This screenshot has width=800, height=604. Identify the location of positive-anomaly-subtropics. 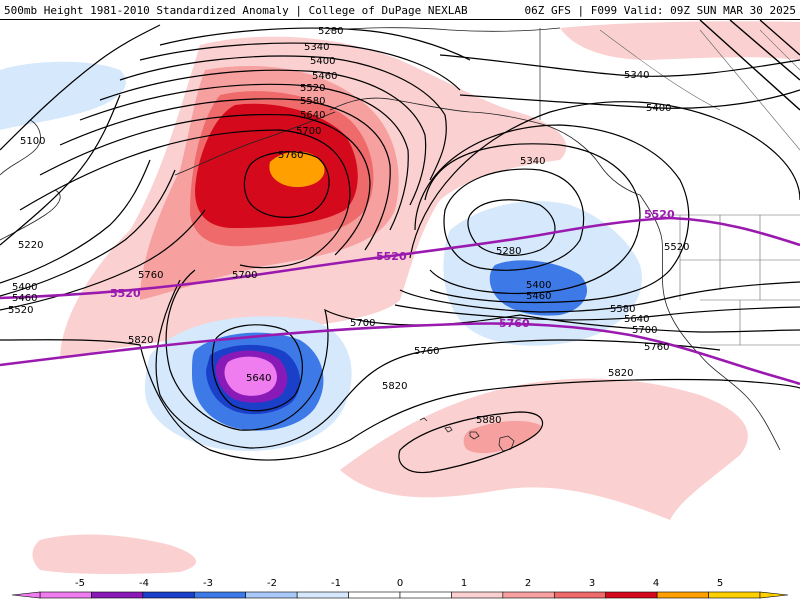
(544, 449).